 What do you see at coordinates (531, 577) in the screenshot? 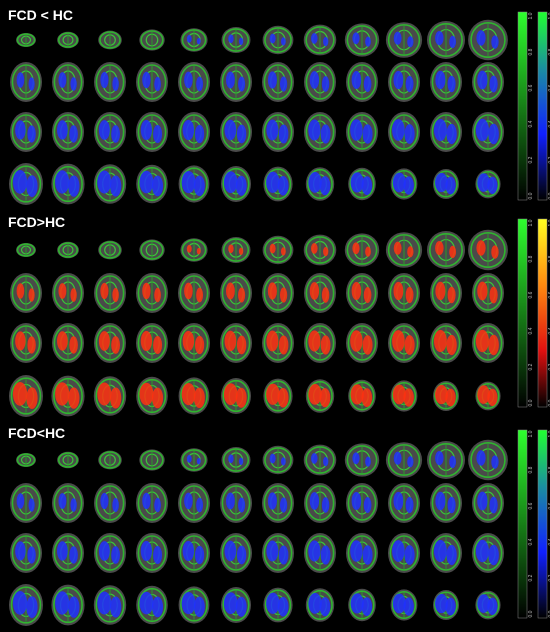
I see `colorbar-tick-label: 0.2` at bounding box center [531, 577].